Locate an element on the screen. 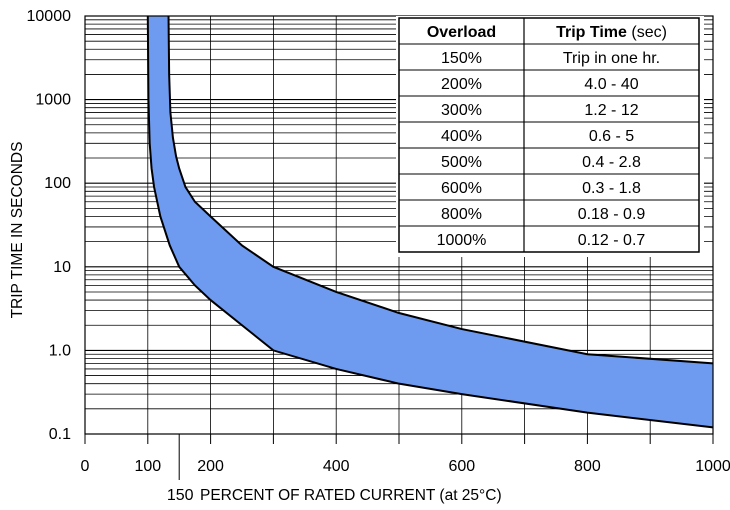  table-cell-trip-time: 4.0 - 40 is located at coordinates (611, 84).